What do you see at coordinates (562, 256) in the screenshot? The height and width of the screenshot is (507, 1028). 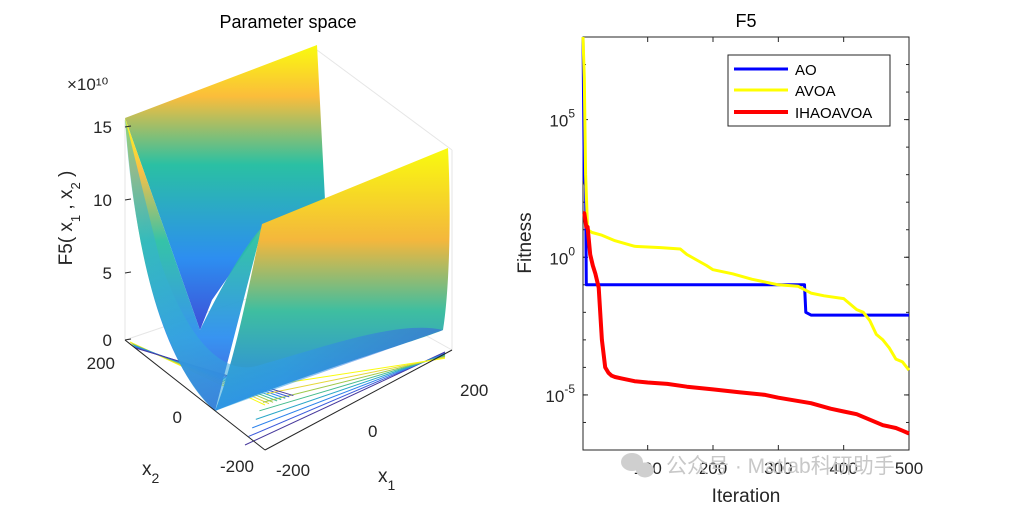 I see `y-tick-label: 10⁰` at bounding box center [562, 256].